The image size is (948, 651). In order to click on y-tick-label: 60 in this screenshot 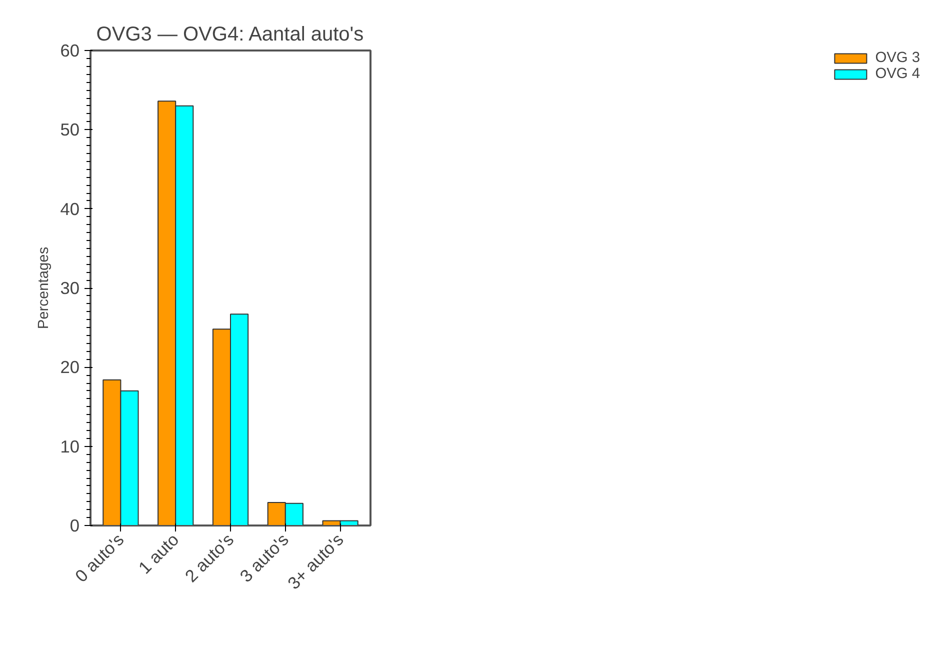, I will do `click(70, 50)`.